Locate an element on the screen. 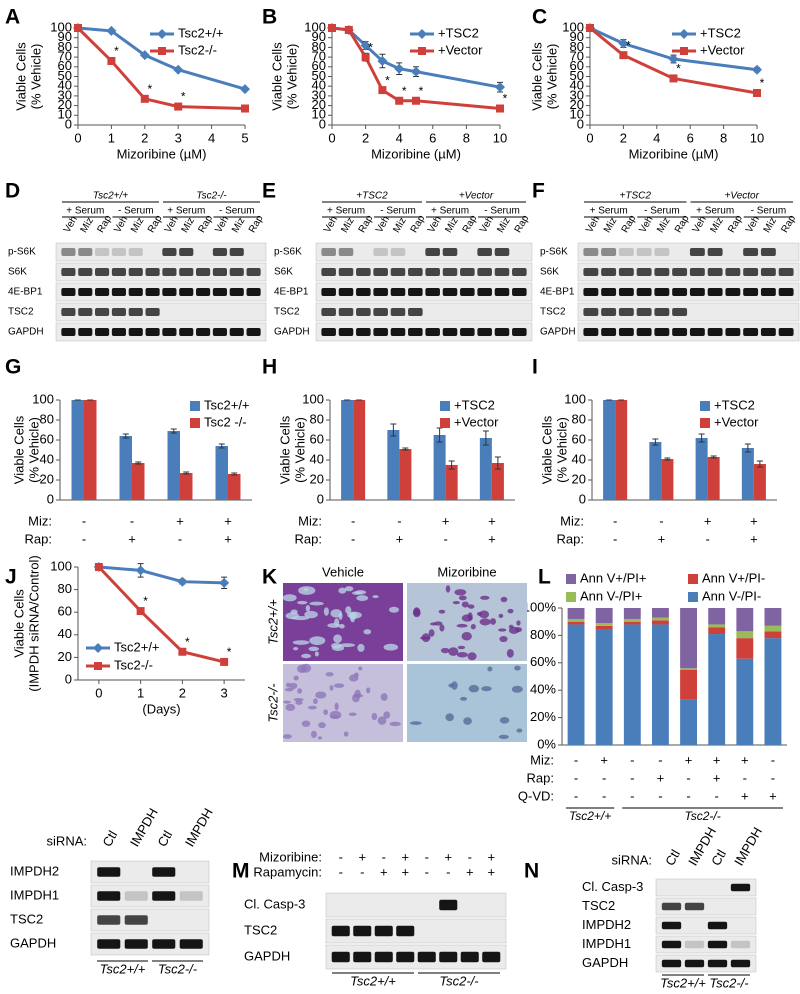 This screenshot has width=800, height=994. condition-name: Rap: is located at coordinates (570, 538).